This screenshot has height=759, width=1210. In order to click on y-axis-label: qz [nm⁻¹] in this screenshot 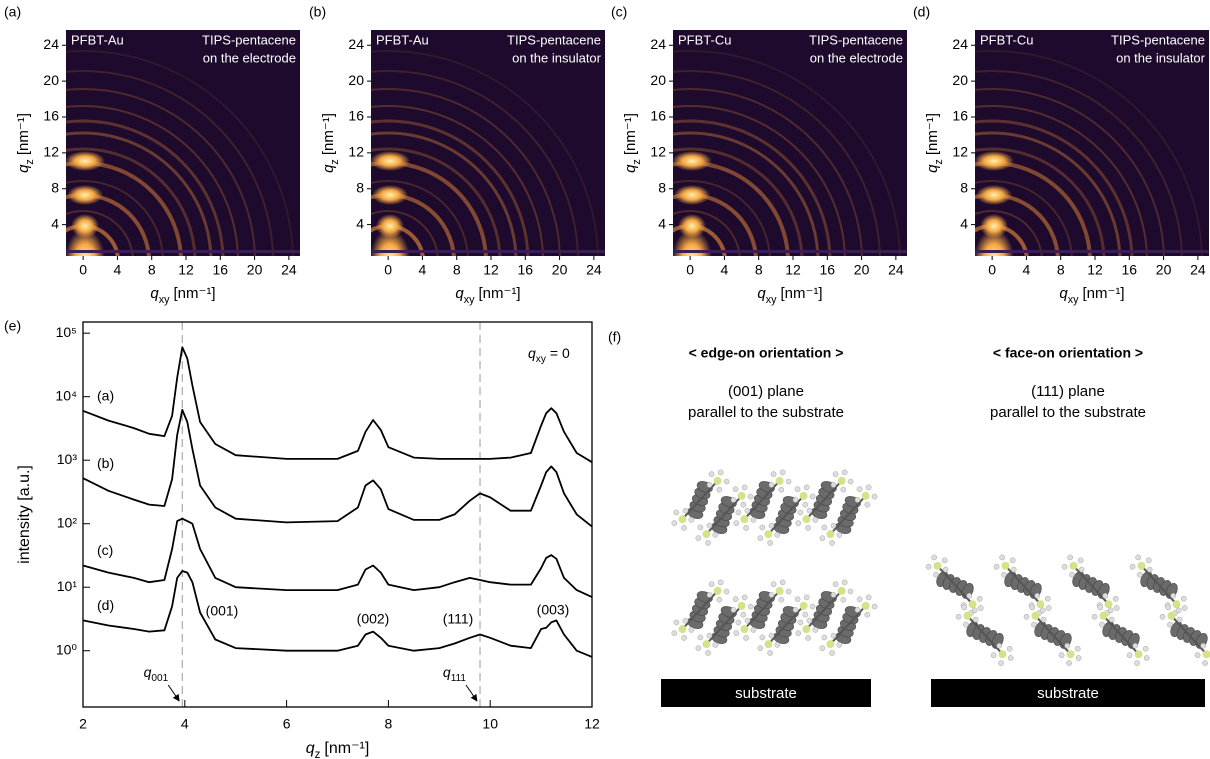, I will do `click(934, 143)`.